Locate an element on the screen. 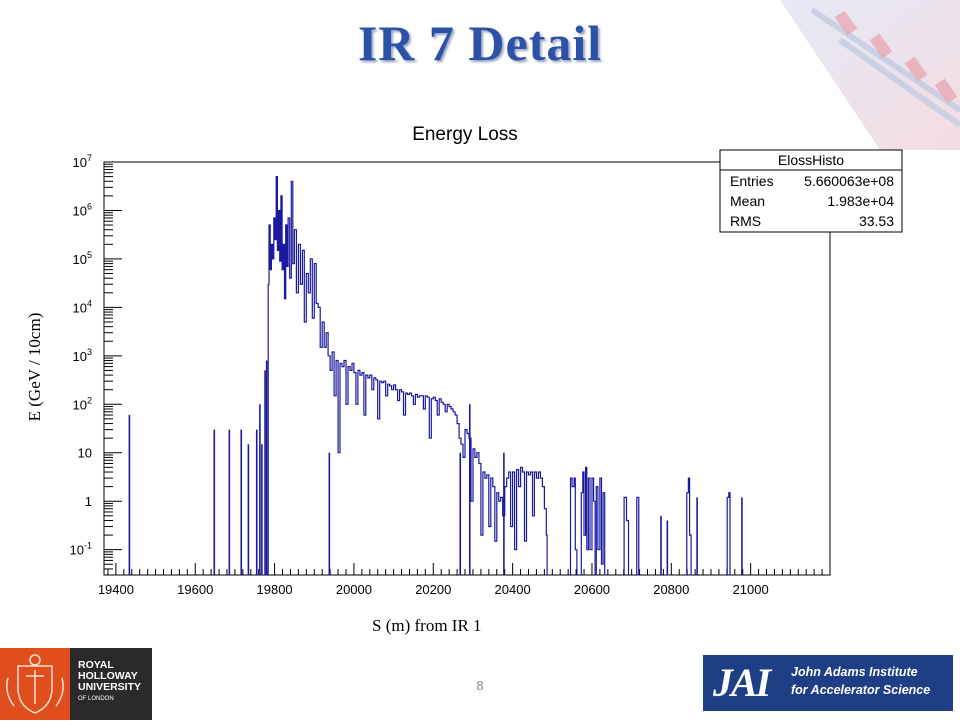 This screenshot has height=724, width=960. stats-box-title: ElossHisto is located at coordinates (811, 160).